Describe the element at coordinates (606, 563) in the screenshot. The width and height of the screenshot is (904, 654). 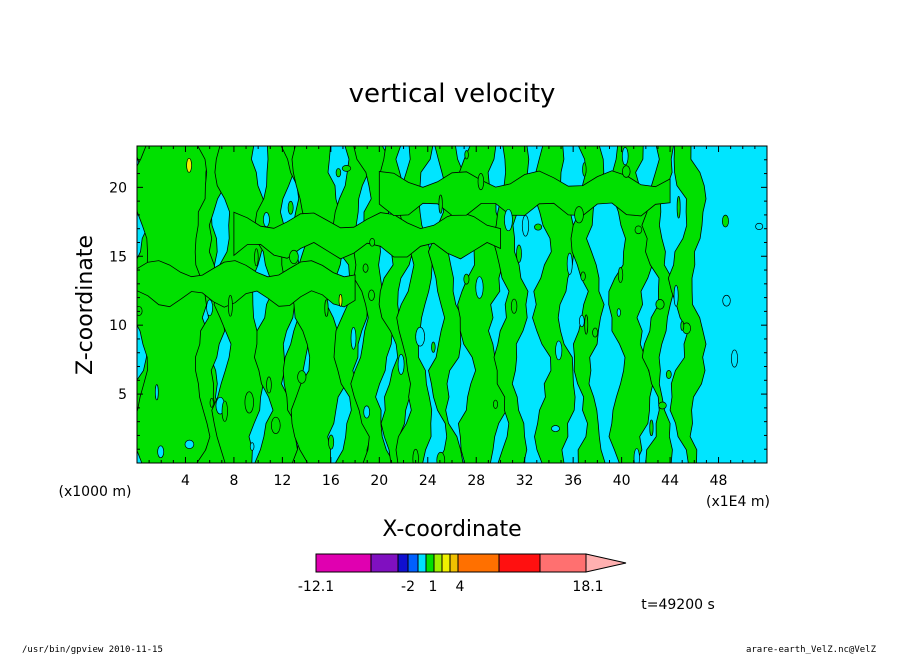
I see `colorbar-arrow` at that location.